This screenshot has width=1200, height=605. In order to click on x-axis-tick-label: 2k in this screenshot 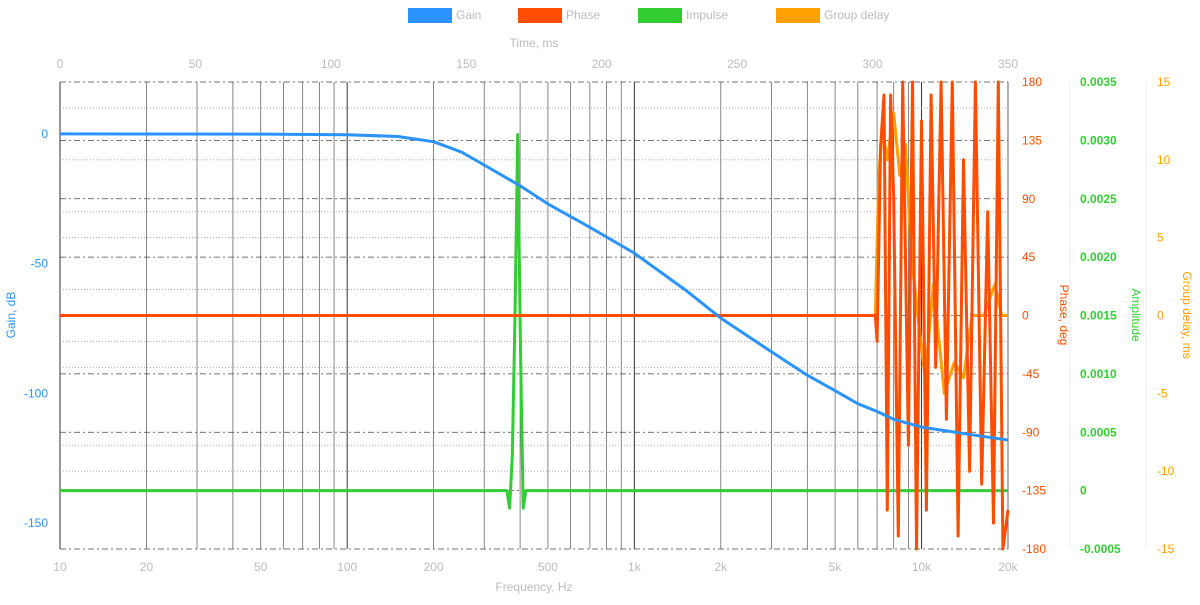, I will do `click(721, 567)`.